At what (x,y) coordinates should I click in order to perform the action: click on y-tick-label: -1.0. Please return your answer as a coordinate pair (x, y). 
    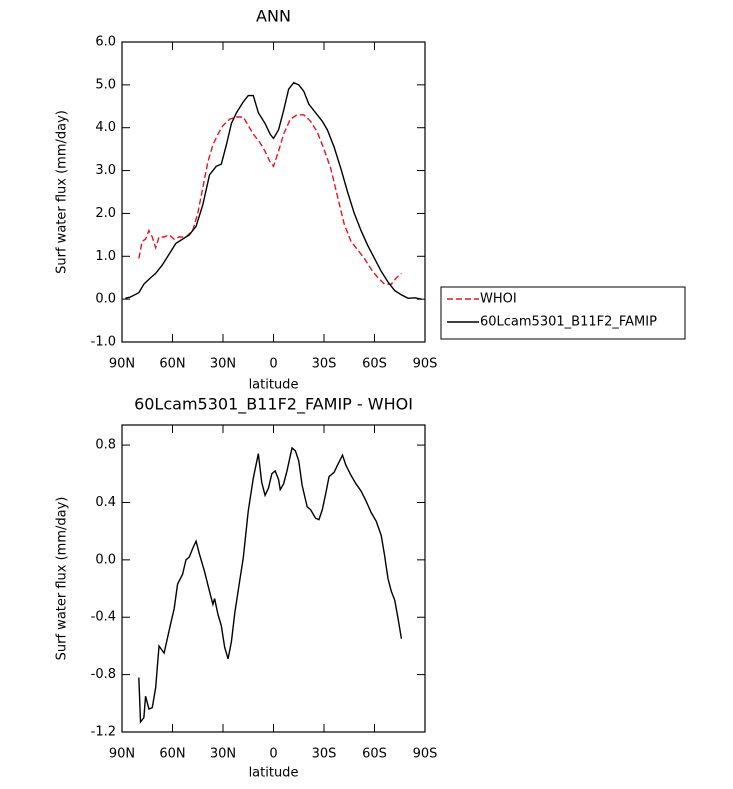
    Looking at the image, I should click on (103, 342).